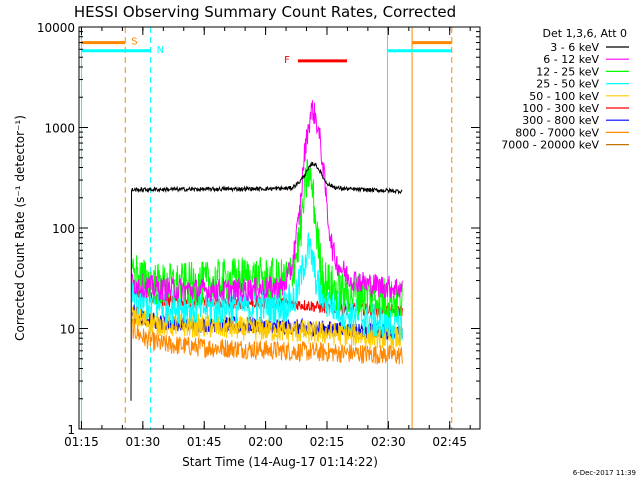 Image resolution: width=640 pixels, height=480 pixels. I want to click on legend-label-1: 6 - 12 keV, so click(571, 59).